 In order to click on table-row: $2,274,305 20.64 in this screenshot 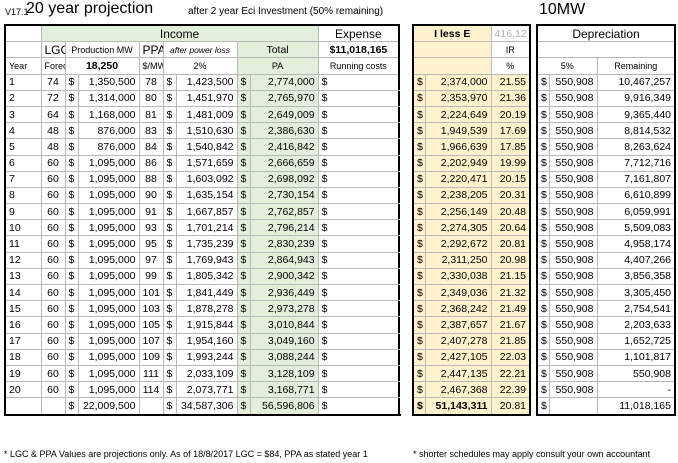, I will do `click(472, 228)`.